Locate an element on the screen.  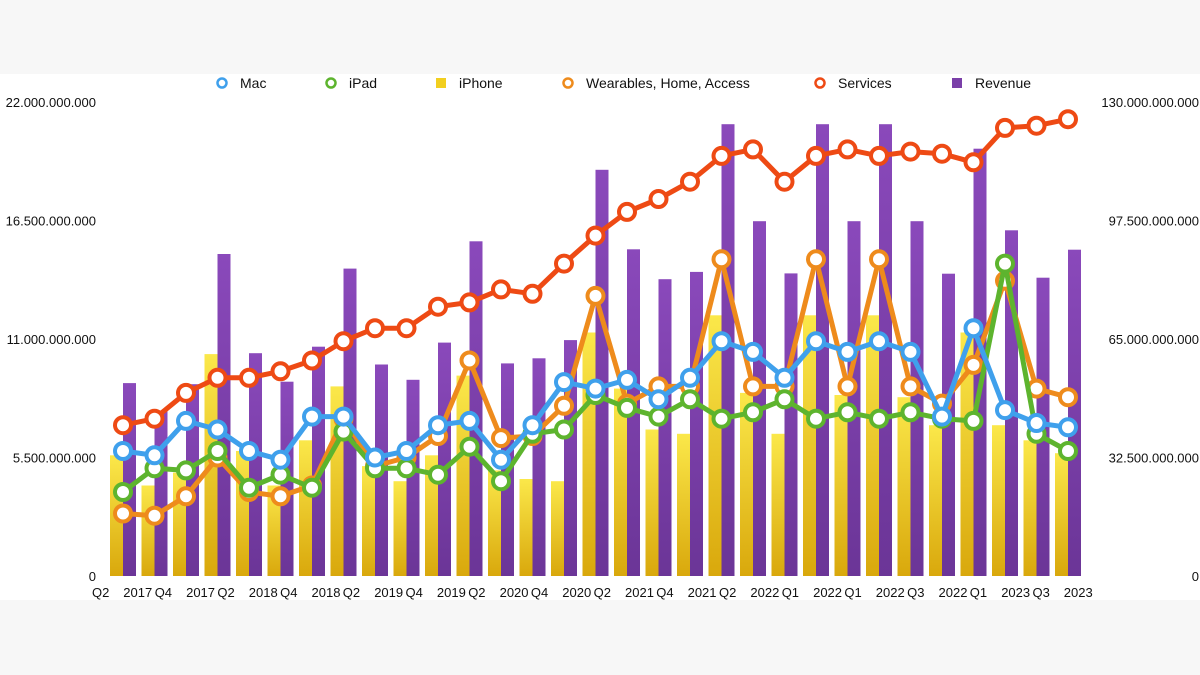
y-right-tick-label: 65.000.000.000 is located at coordinates (1154, 339).